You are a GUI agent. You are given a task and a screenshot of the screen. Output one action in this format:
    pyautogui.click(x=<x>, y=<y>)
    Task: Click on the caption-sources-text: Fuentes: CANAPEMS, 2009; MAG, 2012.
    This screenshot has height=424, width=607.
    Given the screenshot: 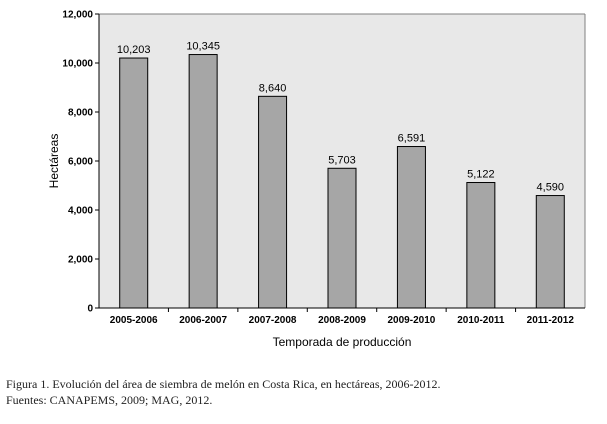 What is the action you would take?
    pyautogui.click(x=109, y=400)
    